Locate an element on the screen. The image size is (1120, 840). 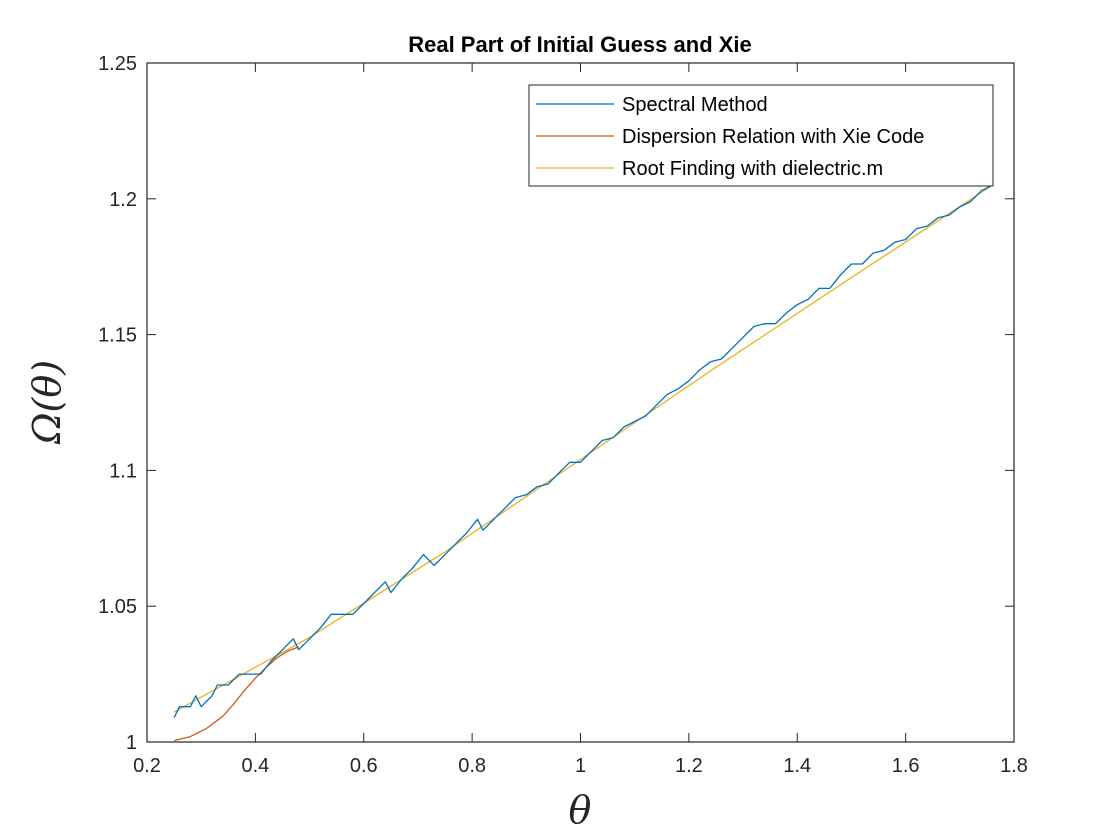
y-tick-label: 1 is located at coordinates (131, 743).